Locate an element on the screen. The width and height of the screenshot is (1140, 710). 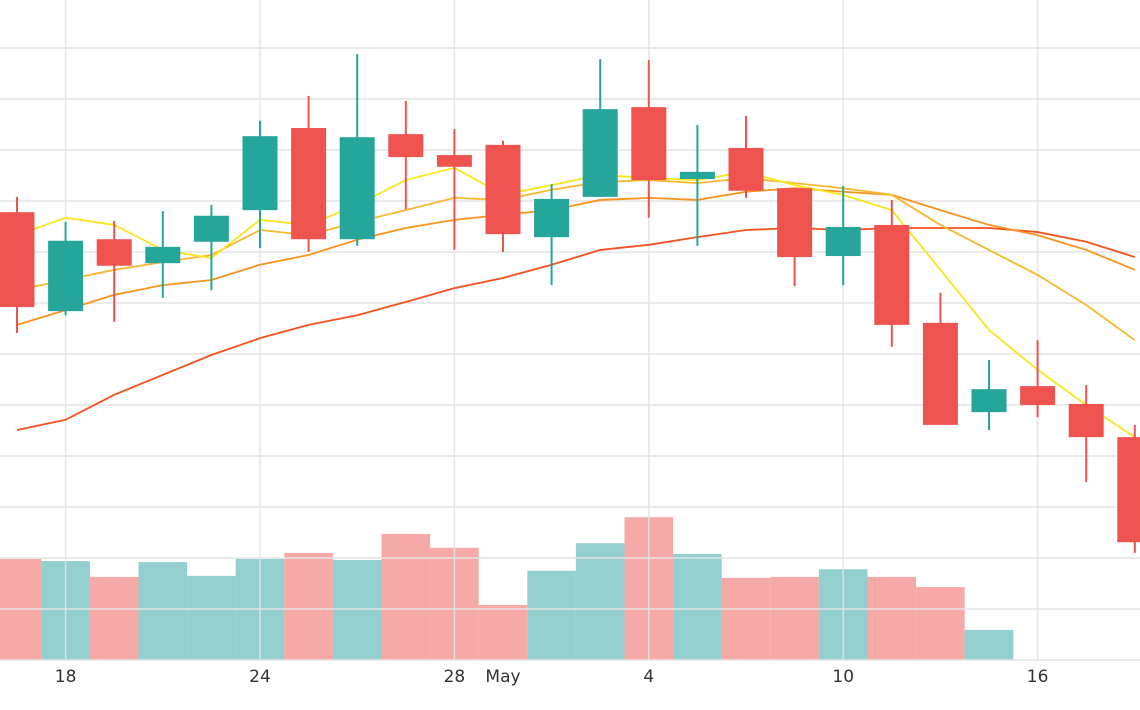
x-tick-label: 28 is located at coordinates (455, 677).